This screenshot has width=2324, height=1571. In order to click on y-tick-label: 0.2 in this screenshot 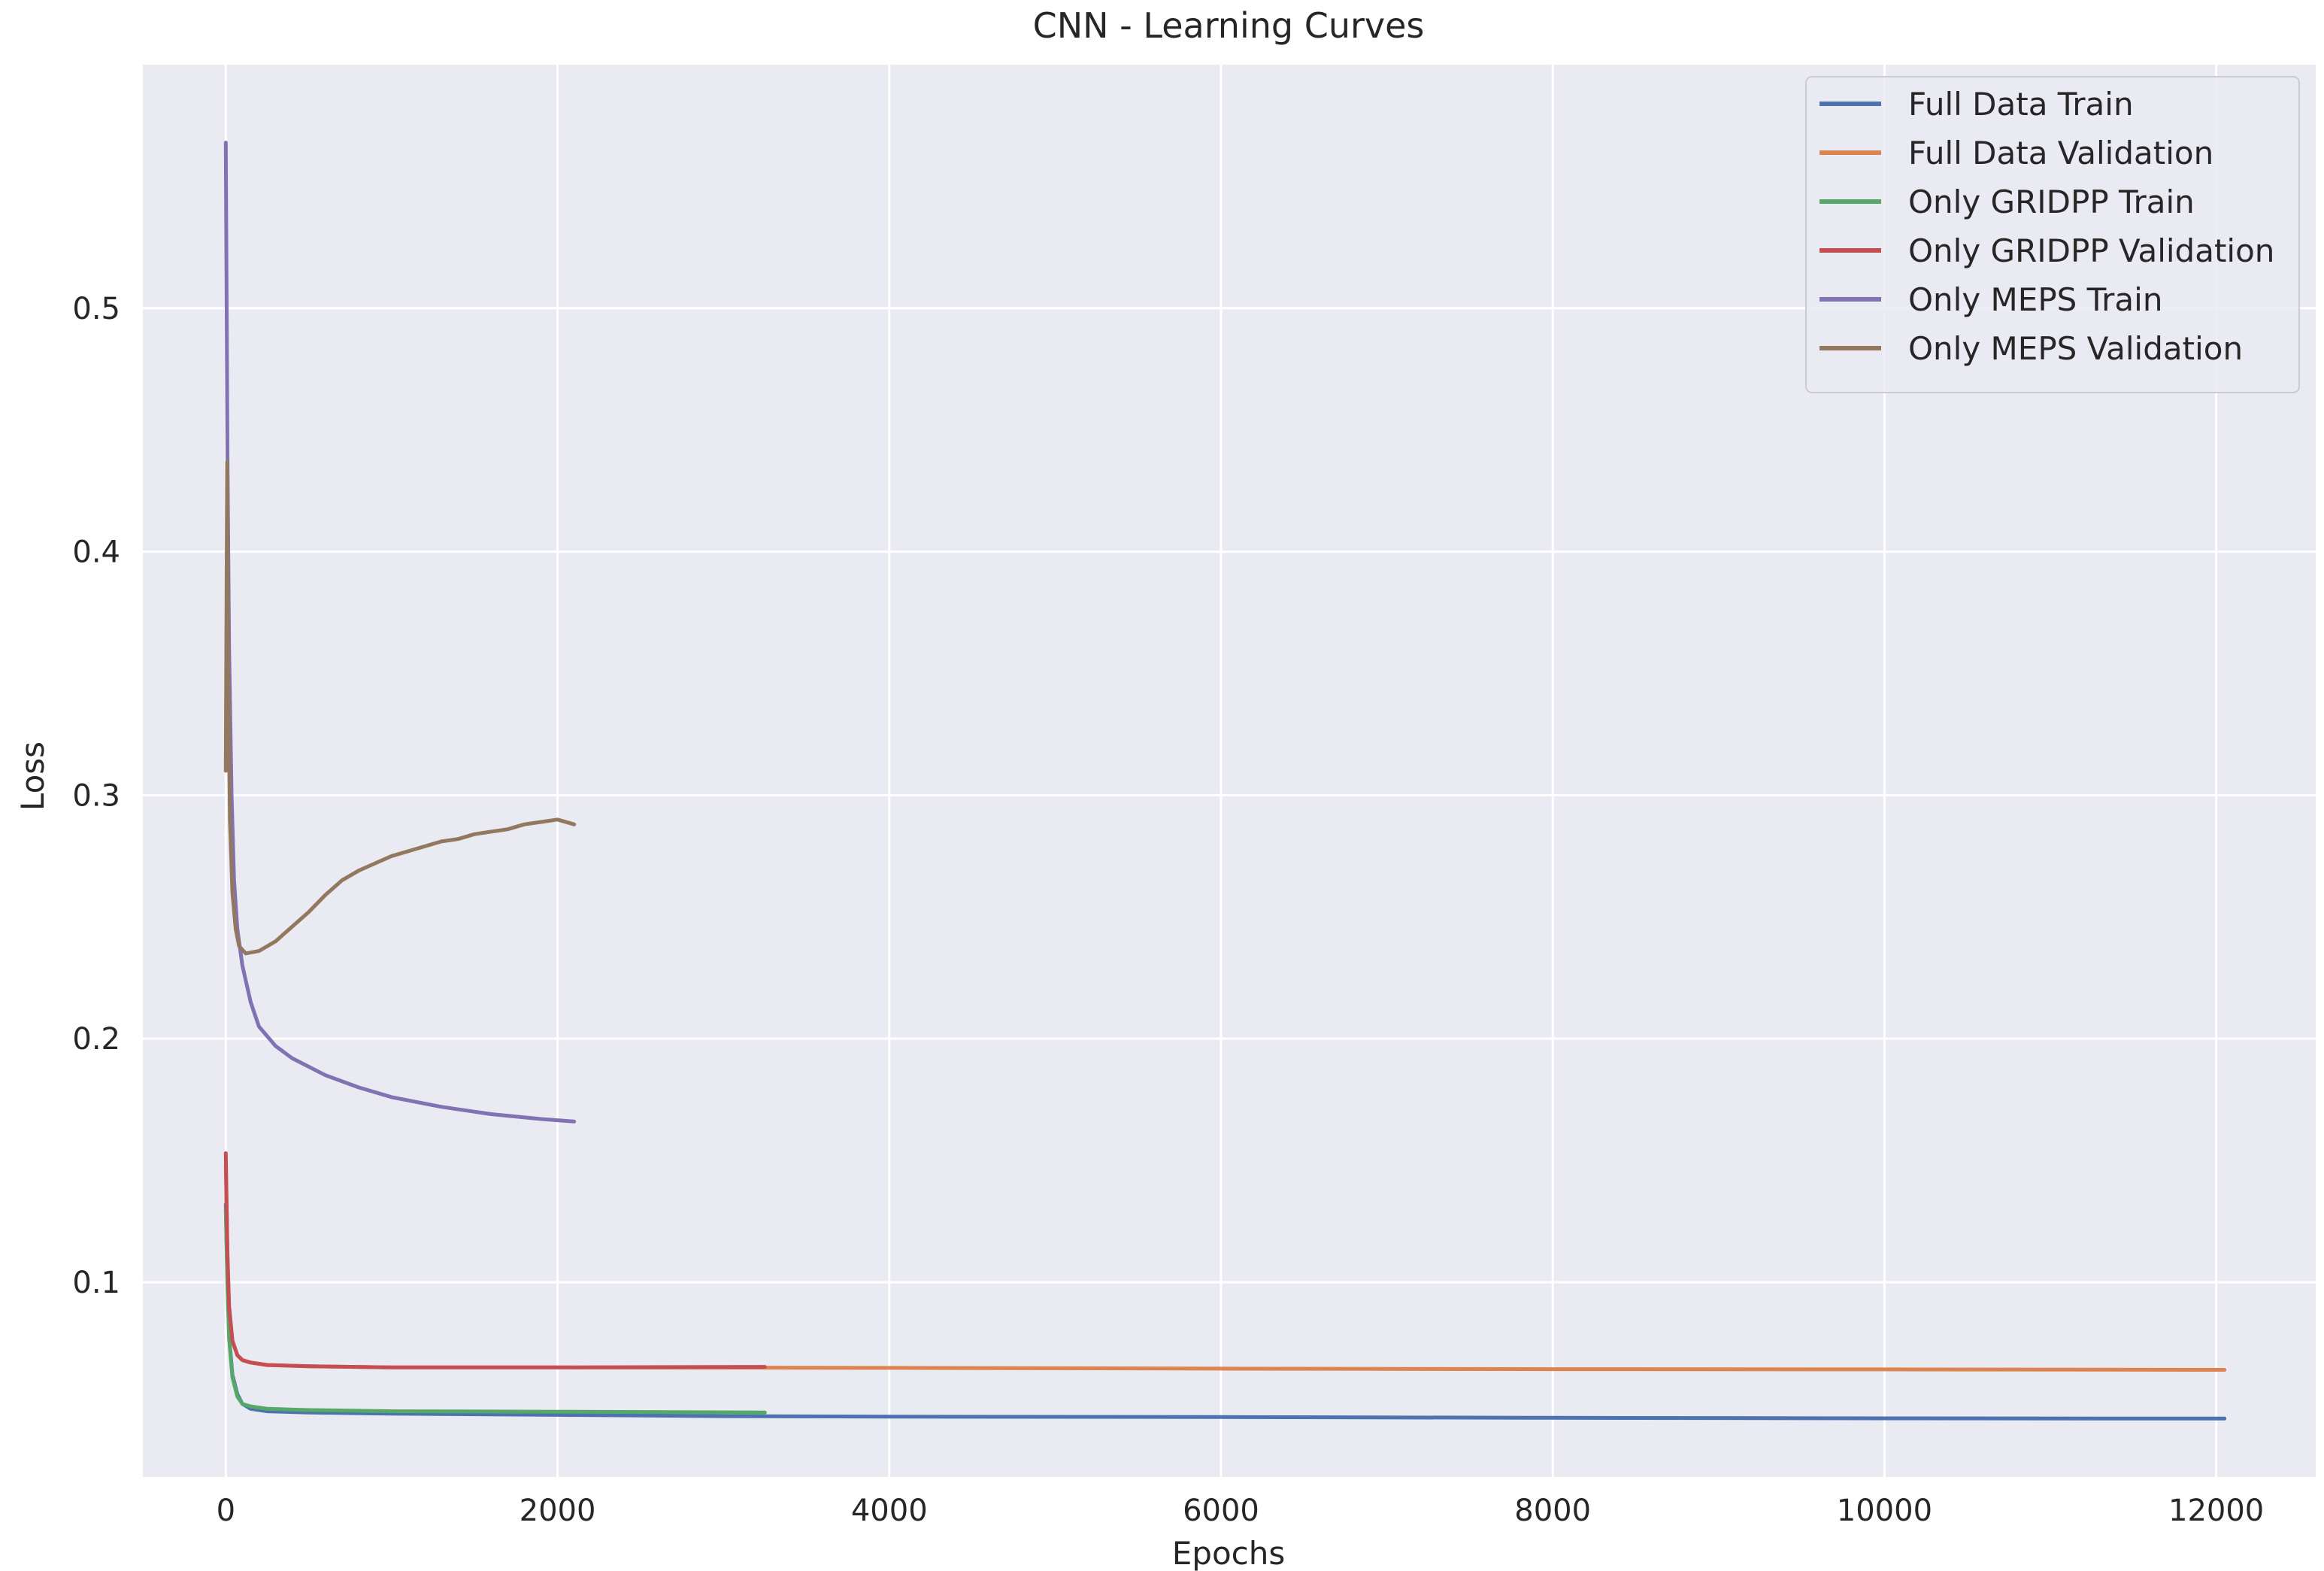, I will do `click(96, 1039)`.